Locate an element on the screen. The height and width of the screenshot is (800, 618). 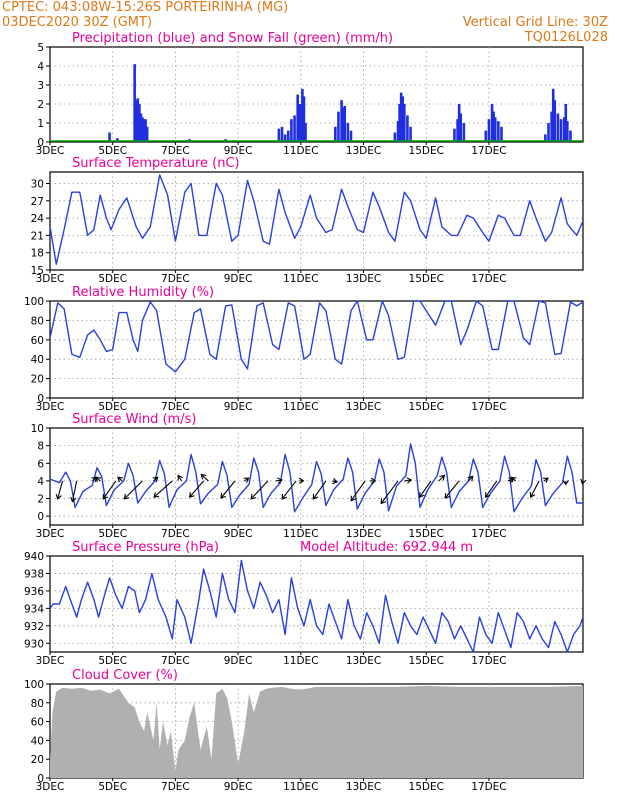
y-tick-label: 30 is located at coordinates (37, 185).